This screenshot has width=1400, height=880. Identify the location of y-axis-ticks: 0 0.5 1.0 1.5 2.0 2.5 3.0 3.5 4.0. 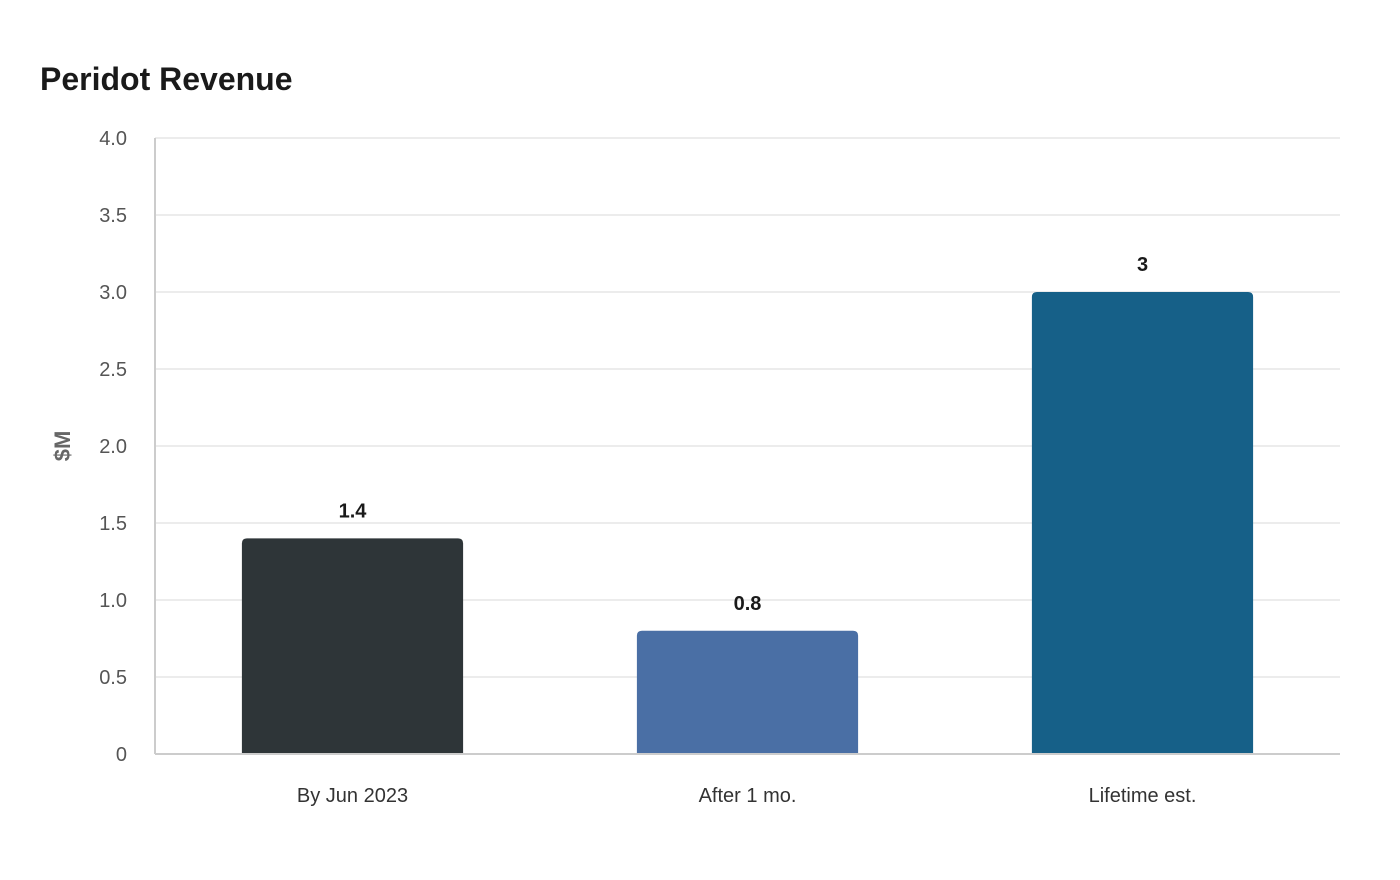
(113, 447).